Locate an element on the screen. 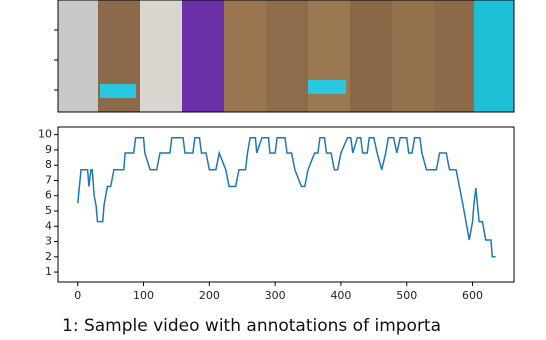 This screenshot has width=546, height=340. y-tick-label: 6 is located at coordinates (48, 195).